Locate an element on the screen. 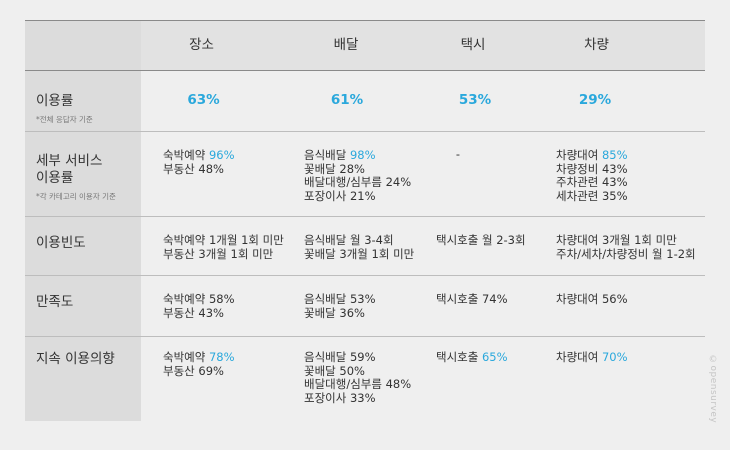 This screenshot has width=730, height=450. list-item: 배달대행/심부름 48% is located at coordinates (358, 384).